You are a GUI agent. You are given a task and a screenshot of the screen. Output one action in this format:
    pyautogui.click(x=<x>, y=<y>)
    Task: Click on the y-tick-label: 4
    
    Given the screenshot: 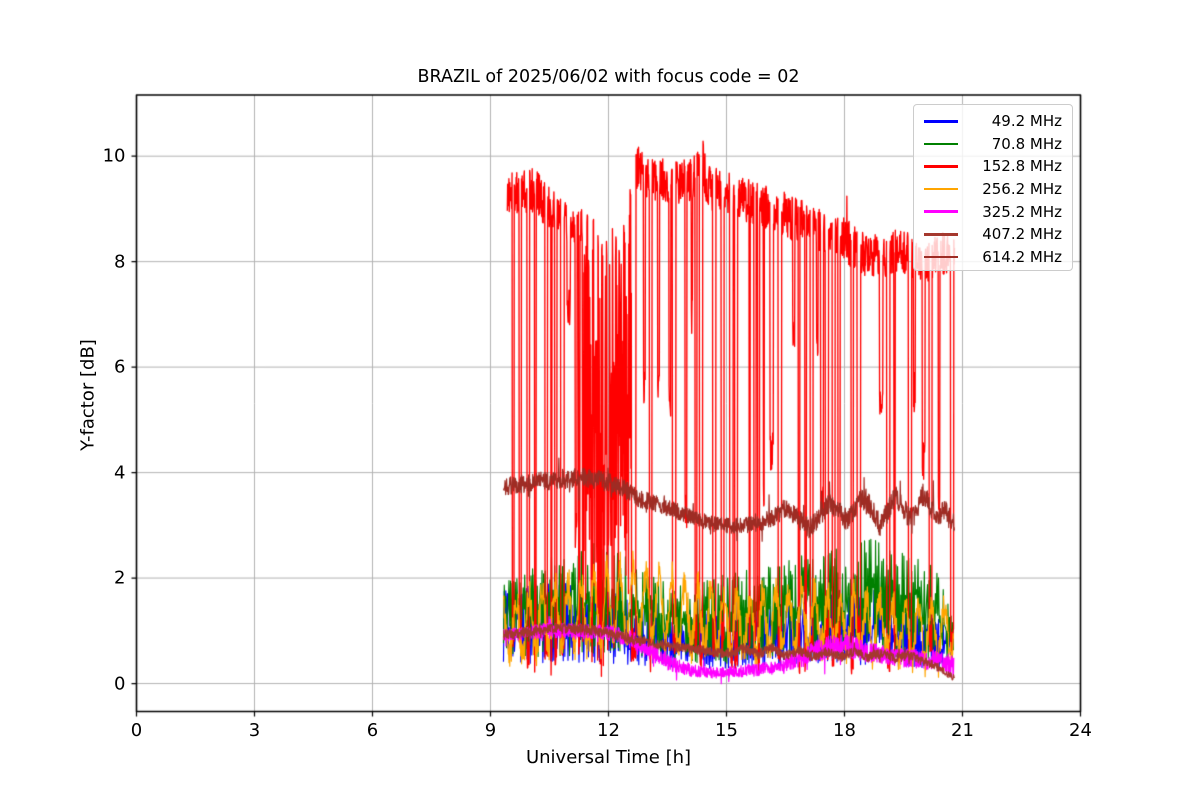 What is the action you would take?
    pyautogui.click(x=120, y=473)
    